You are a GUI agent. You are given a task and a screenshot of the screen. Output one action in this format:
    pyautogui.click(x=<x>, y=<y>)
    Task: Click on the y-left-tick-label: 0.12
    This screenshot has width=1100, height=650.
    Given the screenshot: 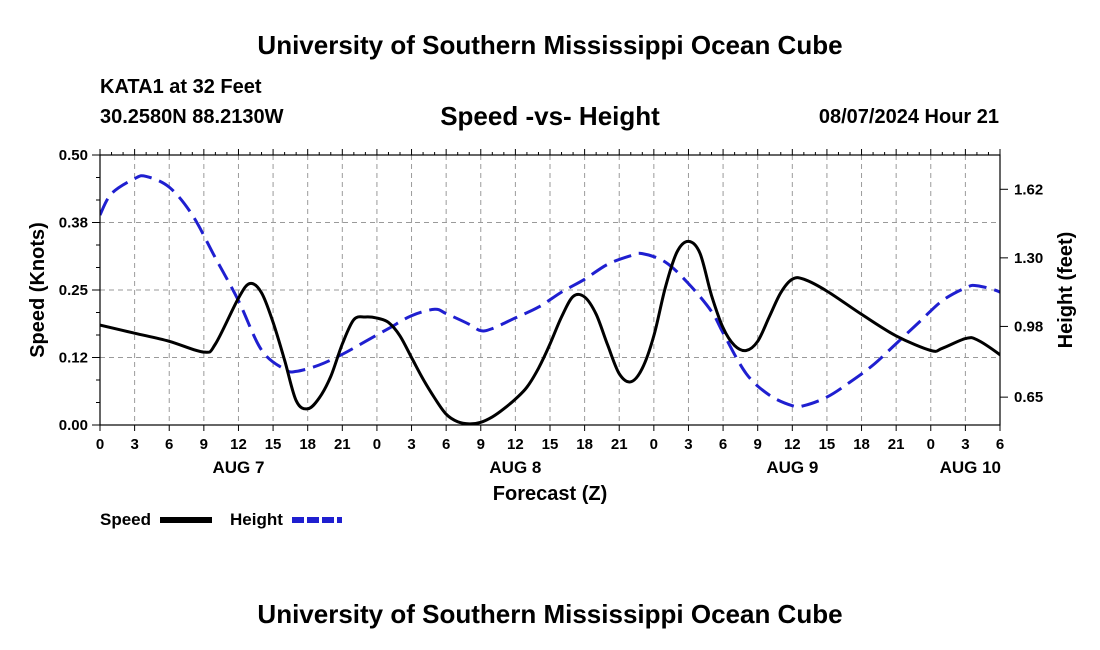 What is the action you would take?
    pyautogui.click(x=73, y=358)
    